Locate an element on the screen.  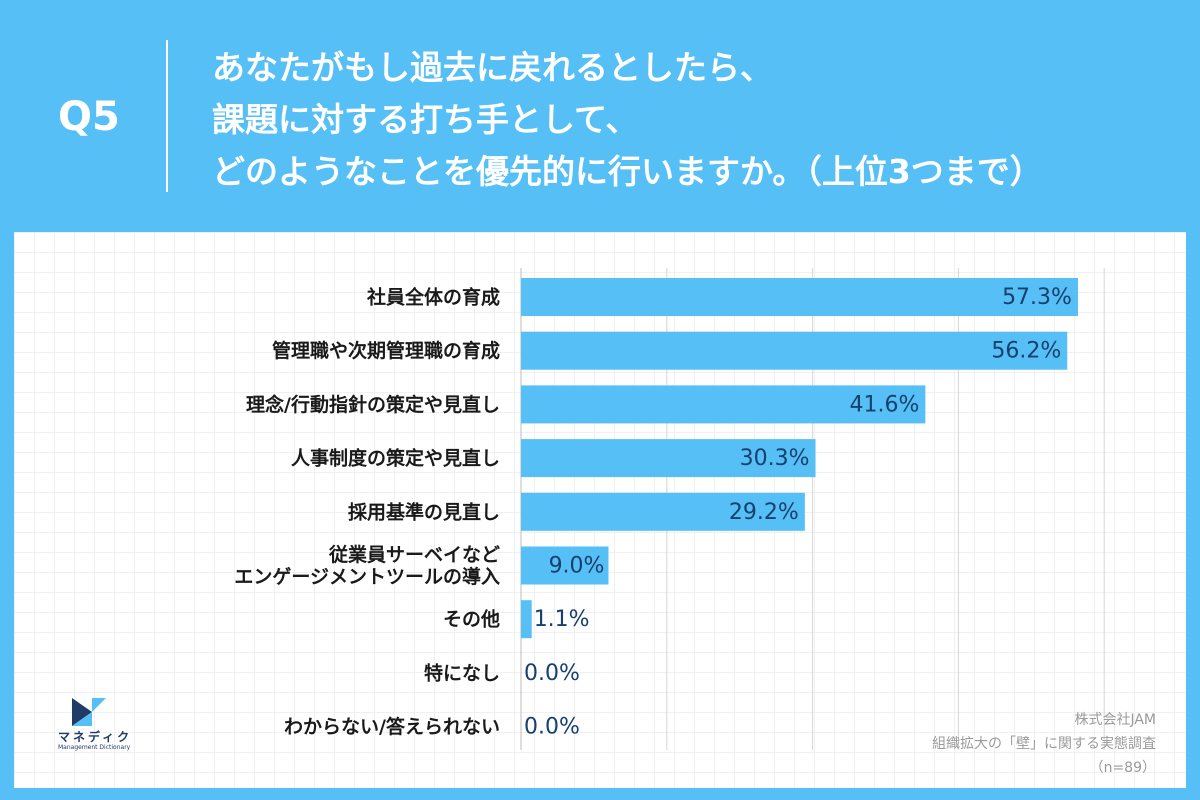
data-label: 41.6% is located at coordinates (884, 404).